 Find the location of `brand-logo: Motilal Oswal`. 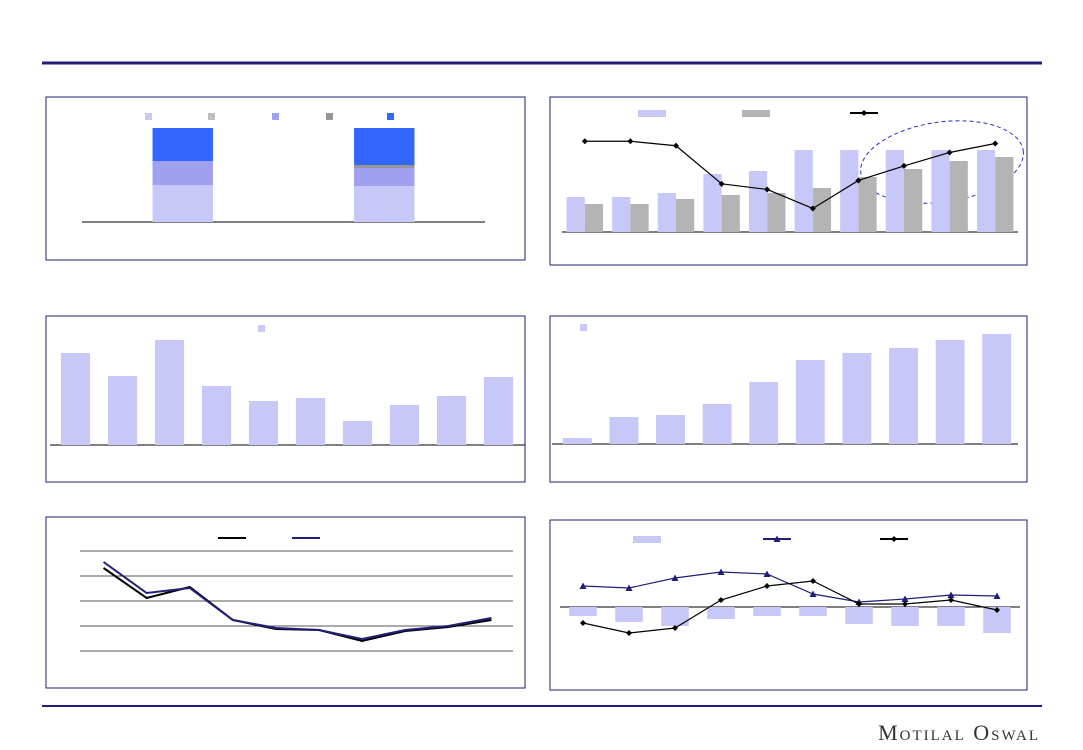

brand-logo: Motilal Oswal is located at coordinates (959, 732).